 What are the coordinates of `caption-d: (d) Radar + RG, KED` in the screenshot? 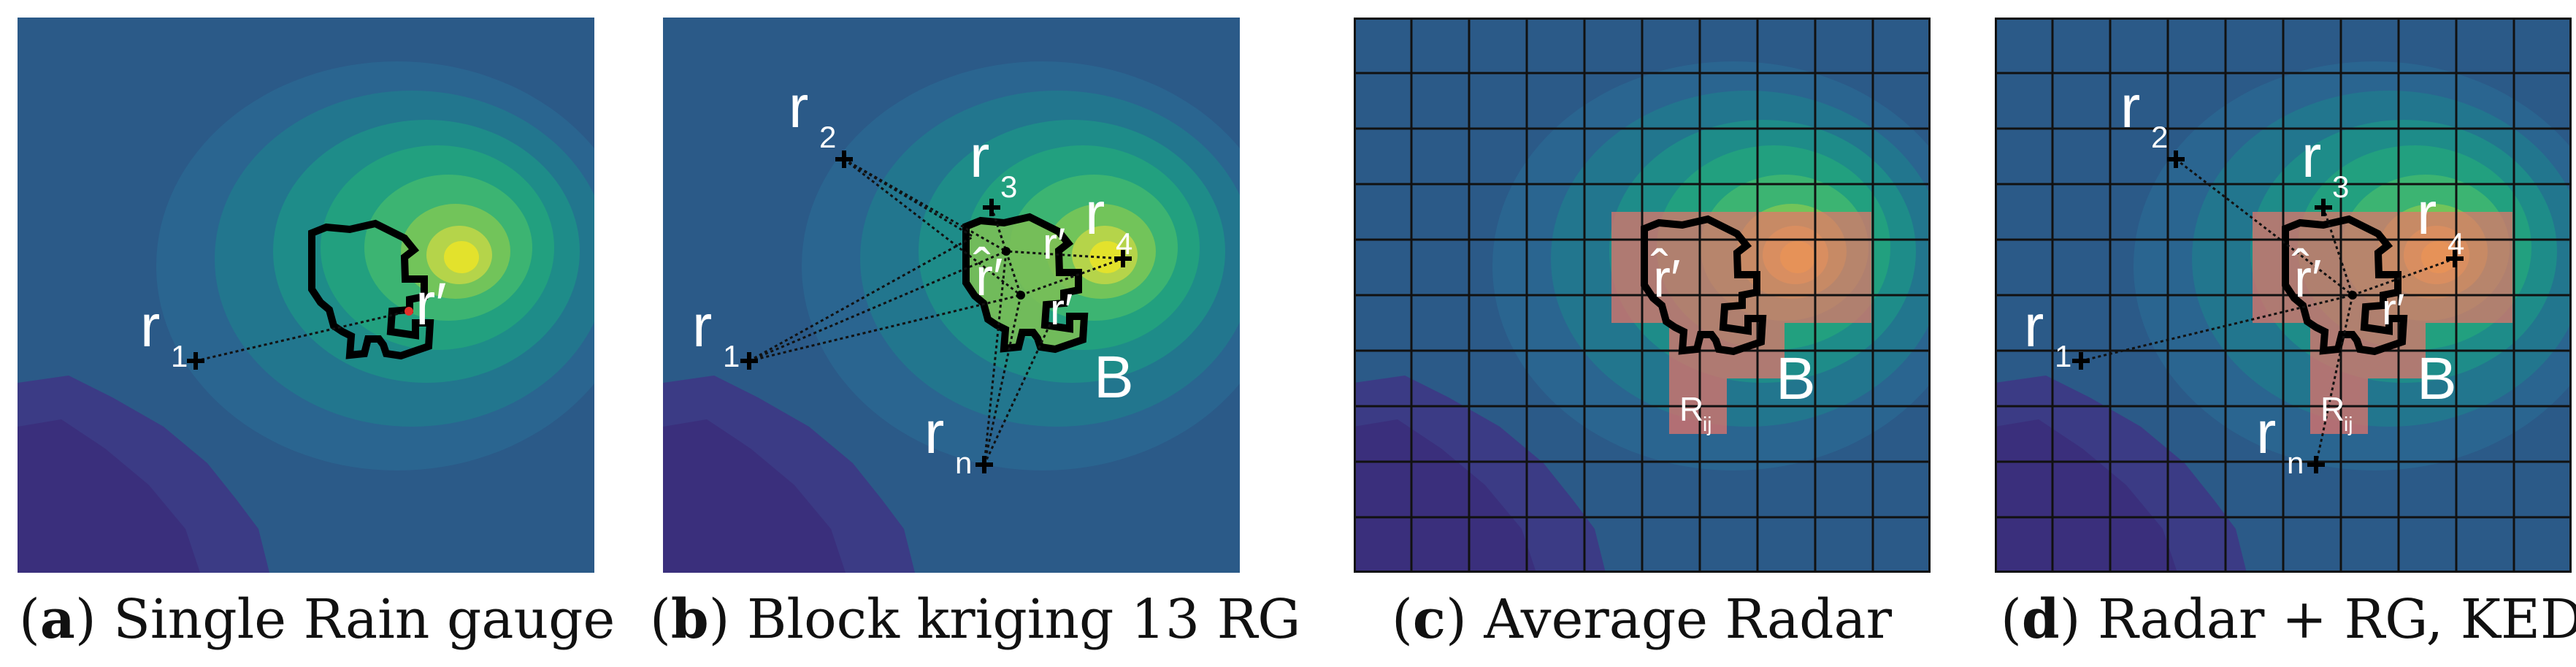 It's located at (2288, 619).